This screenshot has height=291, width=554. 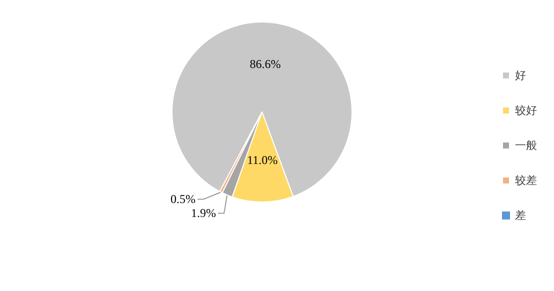 What do you see at coordinates (265, 64) in the screenshot?
I see `data-label: 86.6%` at bounding box center [265, 64].